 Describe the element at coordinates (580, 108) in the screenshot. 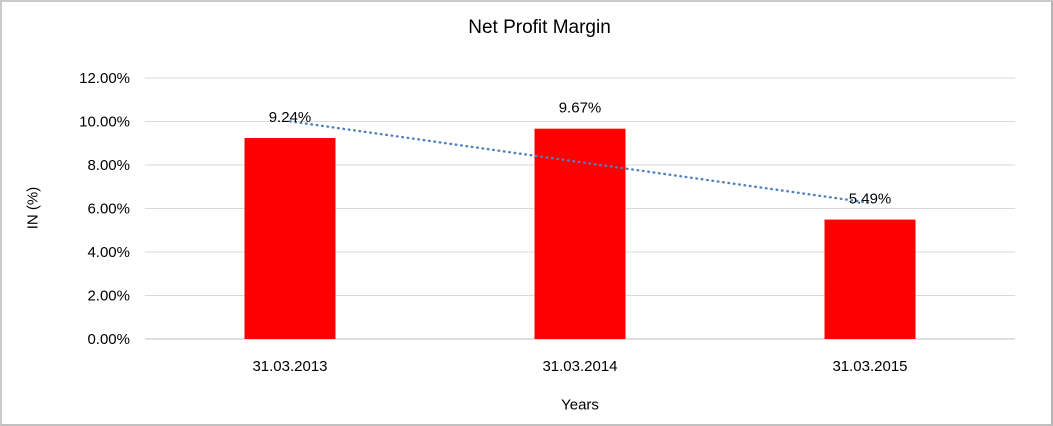

I see `bar-data-label: 9.67%` at that location.